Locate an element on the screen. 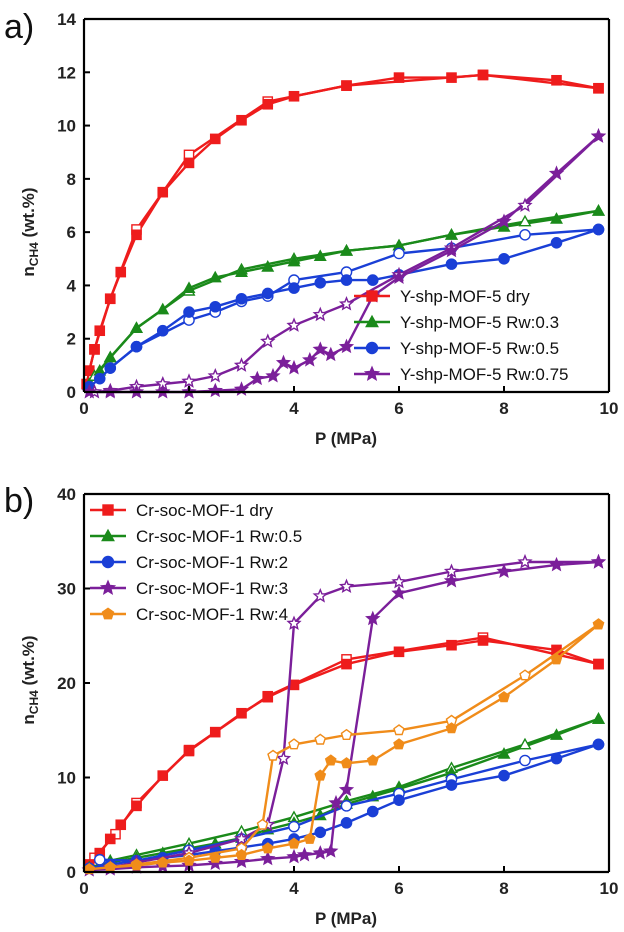 The image size is (624, 932). y-tick-label: 10 is located at coordinates (66, 126).